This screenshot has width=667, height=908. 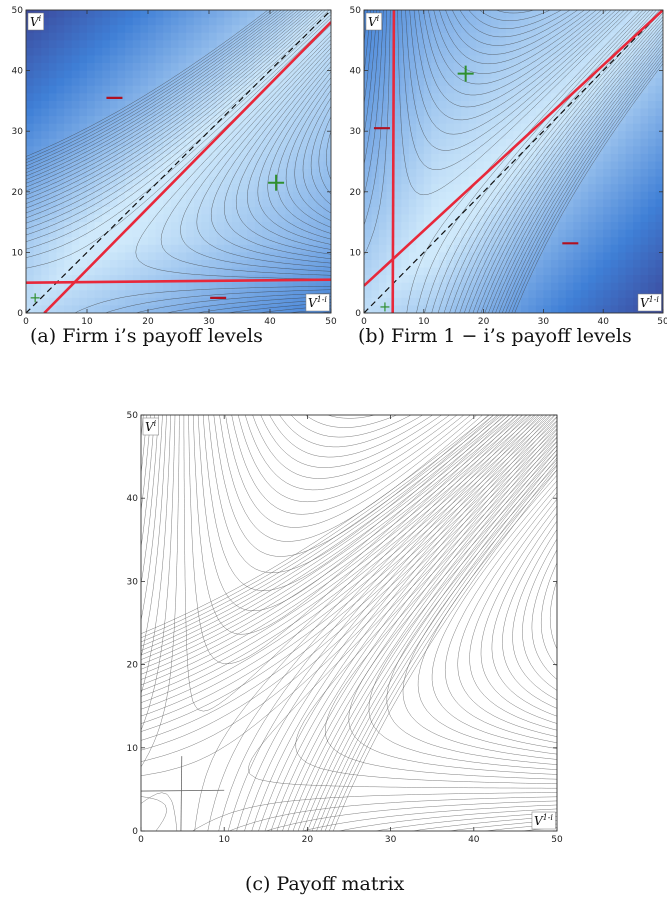 I want to click on x-tick-label-c-2: 20, so click(x=308, y=840).